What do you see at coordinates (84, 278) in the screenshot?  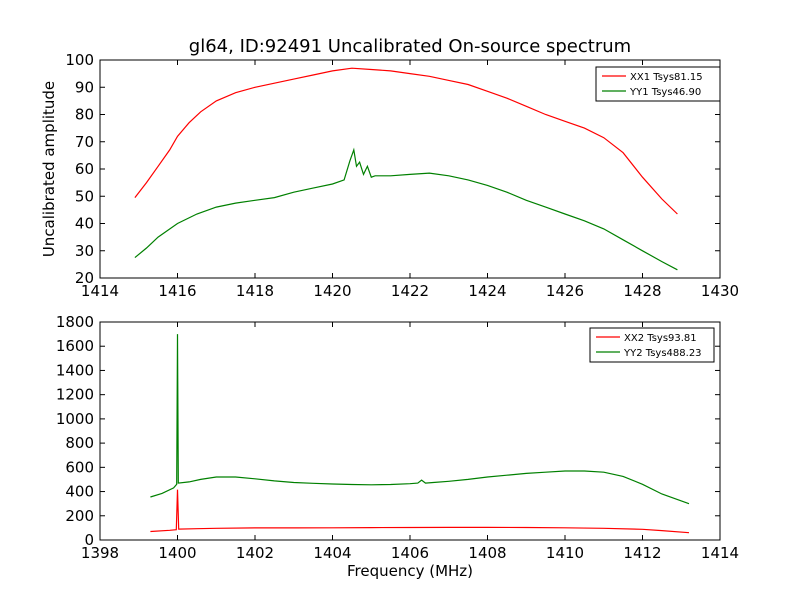 I see `panel1-y-tick-label: 20` at bounding box center [84, 278].